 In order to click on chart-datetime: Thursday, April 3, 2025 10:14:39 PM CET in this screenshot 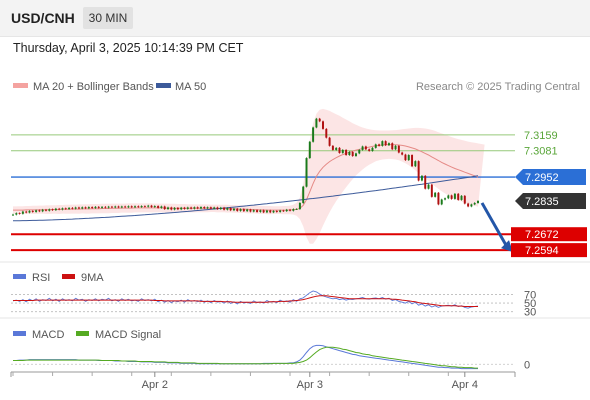, I will do `click(128, 48)`.